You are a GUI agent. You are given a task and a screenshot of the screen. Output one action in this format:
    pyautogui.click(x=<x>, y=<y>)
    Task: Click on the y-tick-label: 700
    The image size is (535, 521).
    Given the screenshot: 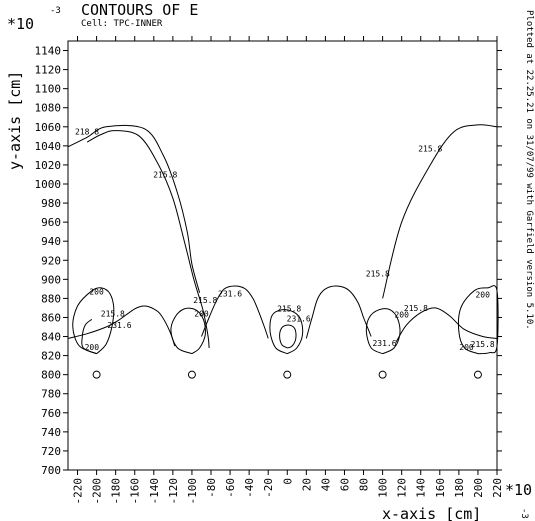 What is the action you would take?
    pyautogui.click(x=51, y=470)
    